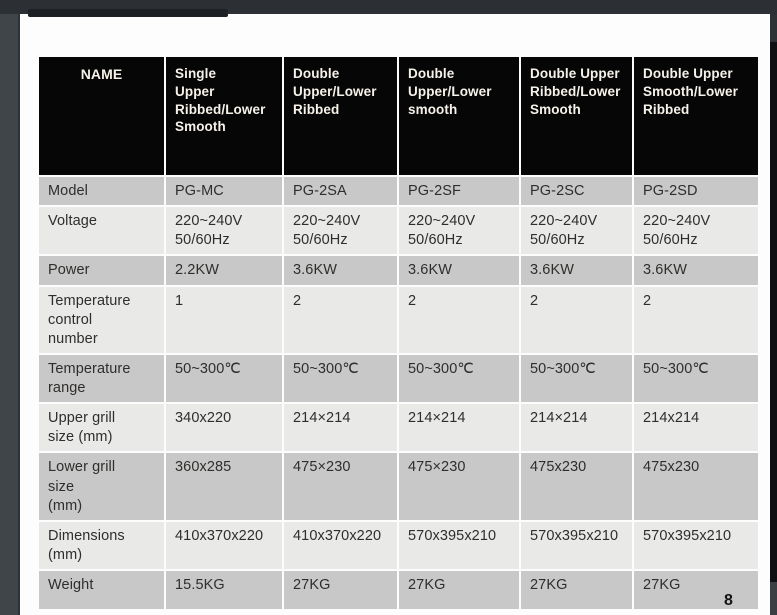 The width and height of the screenshot is (777, 615). What do you see at coordinates (10, 314) in the screenshot?
I see `viewer-left-edge` at bounding box center [10, 314].